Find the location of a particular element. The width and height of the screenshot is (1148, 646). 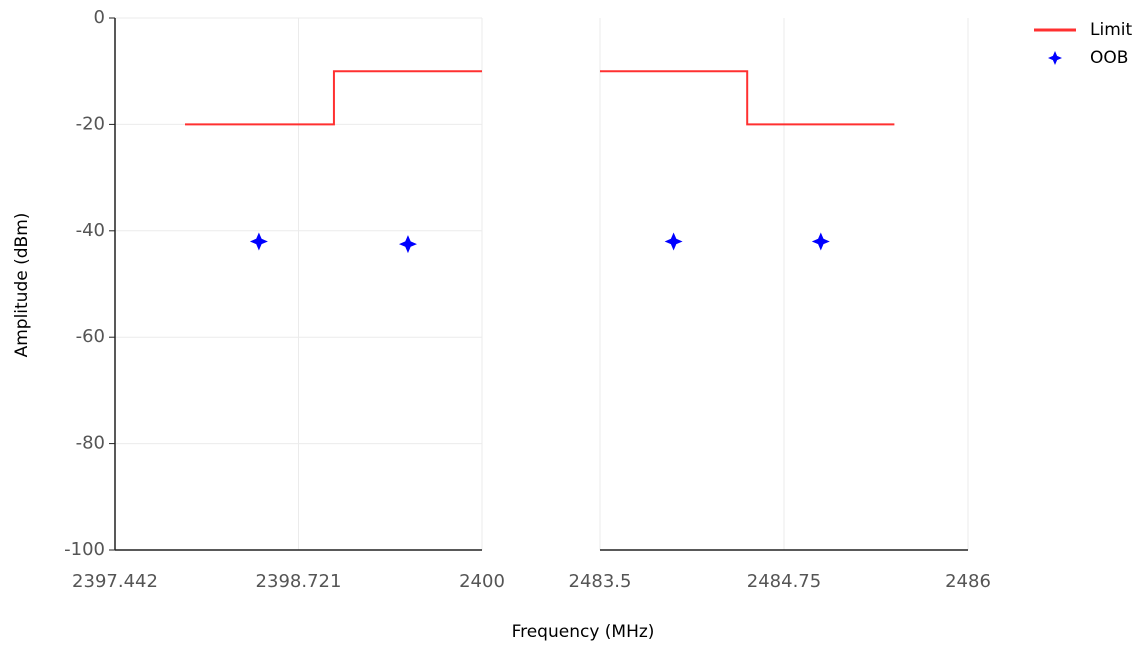

x-axis-label: Frequency (MHz) is located at coordinates (583, 632).